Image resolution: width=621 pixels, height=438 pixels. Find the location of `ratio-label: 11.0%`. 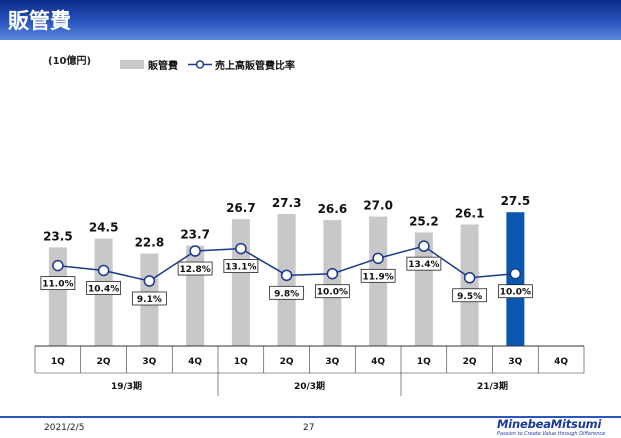

ratio-label: 11.0% is located at coordinates (57, 285).